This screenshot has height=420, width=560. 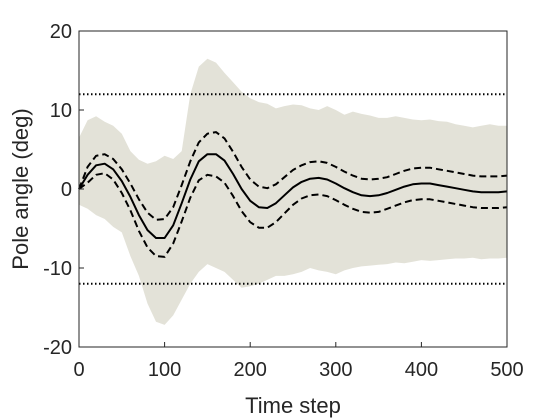 I want to click on x-tick-label: 200, so click(x=250, y=370).